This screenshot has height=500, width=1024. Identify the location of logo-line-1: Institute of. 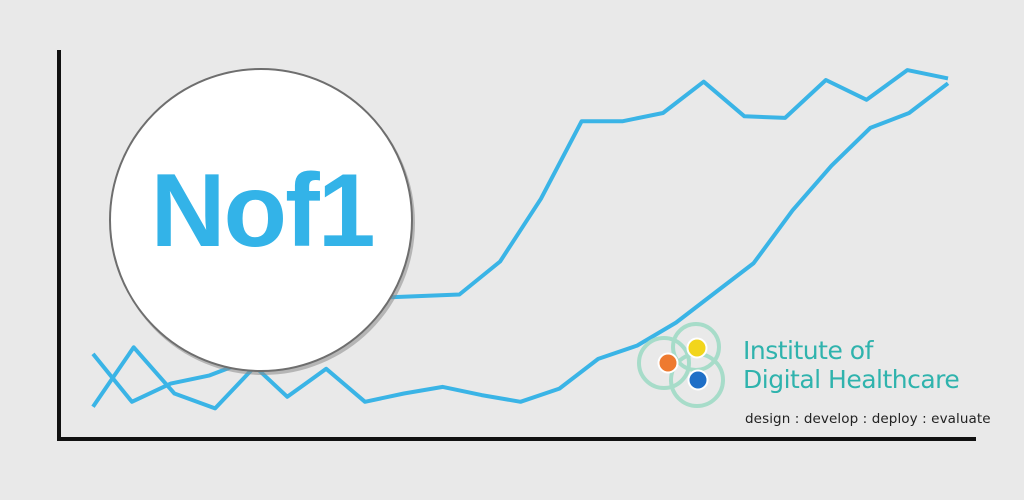
(808, 350).